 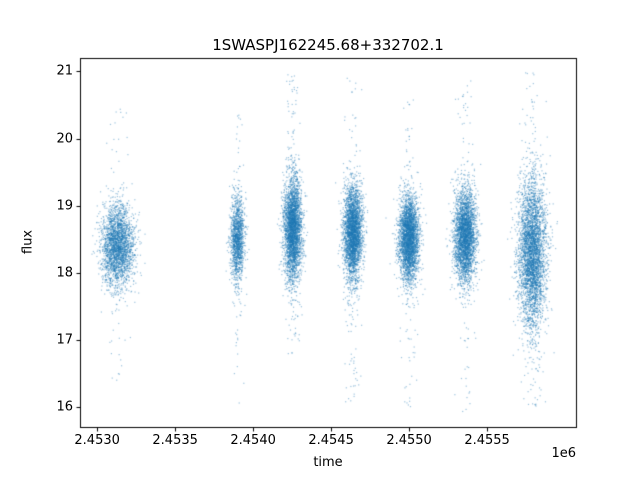 I want to click on x-tick-label: 2.4535, so click(x=175, y=440).